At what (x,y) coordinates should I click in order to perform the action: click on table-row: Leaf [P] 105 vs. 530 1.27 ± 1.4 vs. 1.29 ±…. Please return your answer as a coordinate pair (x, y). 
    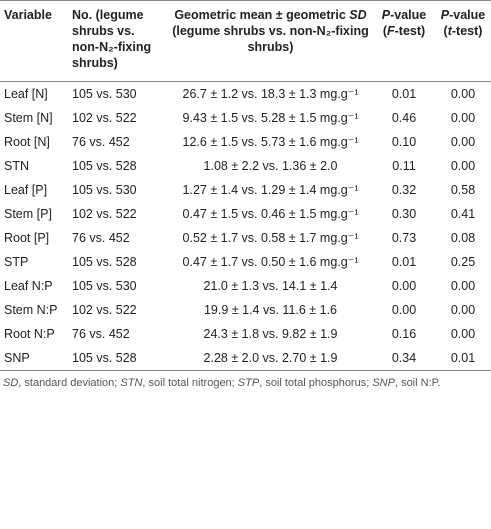
    Looking at the image, I should click on (245, 190).